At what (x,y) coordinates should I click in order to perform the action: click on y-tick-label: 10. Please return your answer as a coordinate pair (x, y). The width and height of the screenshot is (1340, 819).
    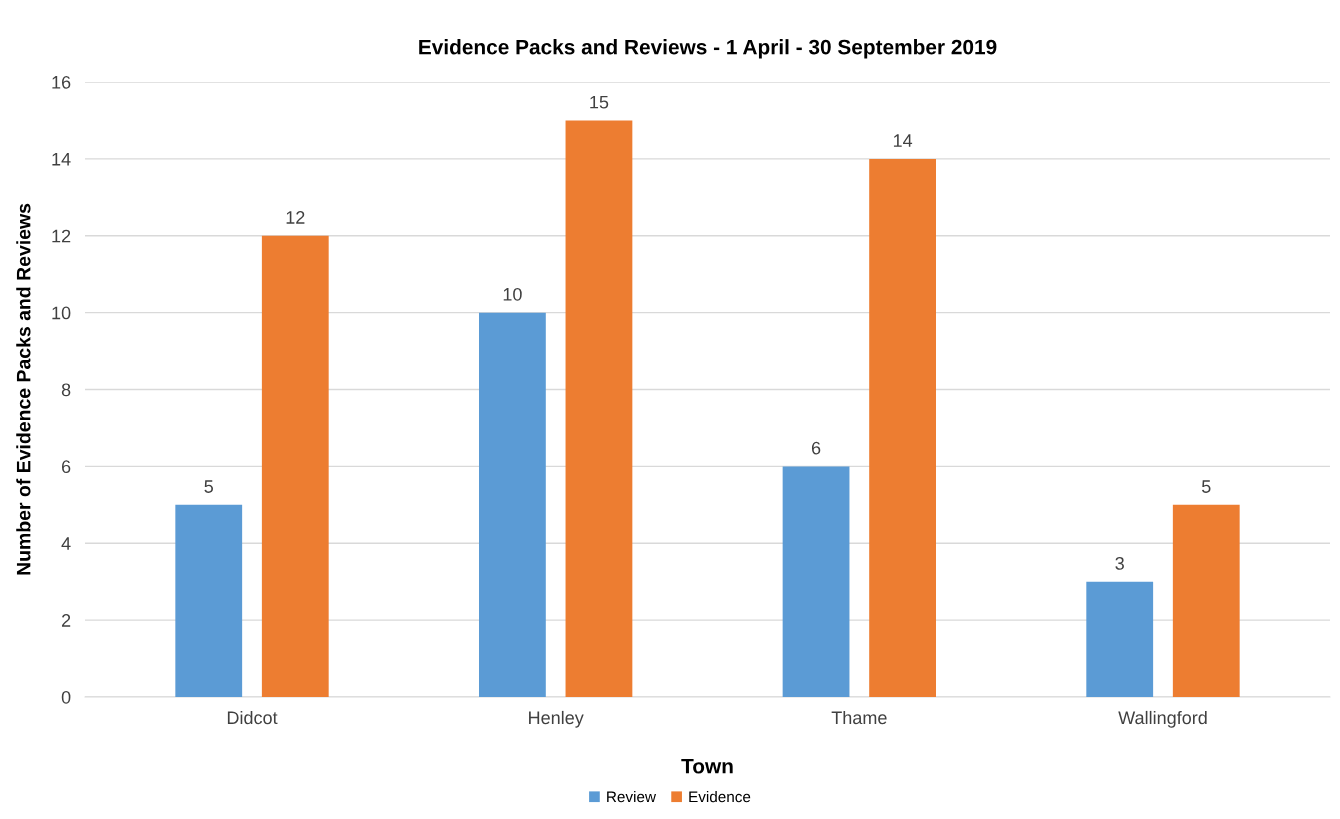
    Looking at the image, I should click on (61, 313).